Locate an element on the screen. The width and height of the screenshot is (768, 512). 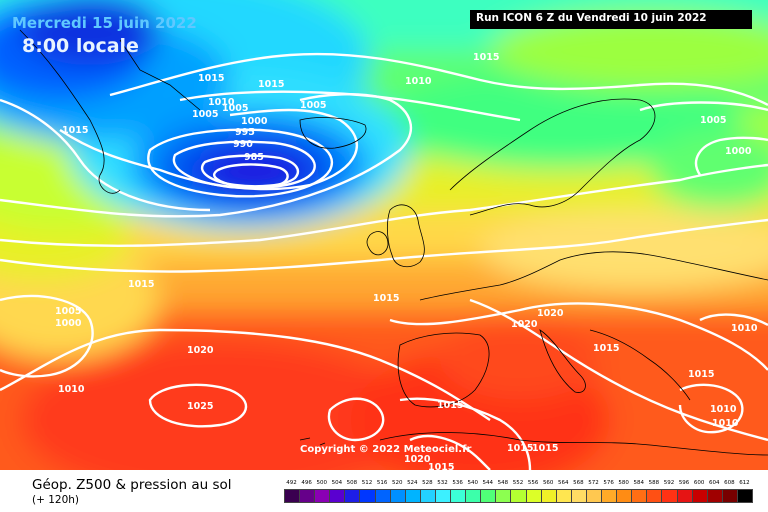
legend-label: 592 is located at coordinates (669, 483).